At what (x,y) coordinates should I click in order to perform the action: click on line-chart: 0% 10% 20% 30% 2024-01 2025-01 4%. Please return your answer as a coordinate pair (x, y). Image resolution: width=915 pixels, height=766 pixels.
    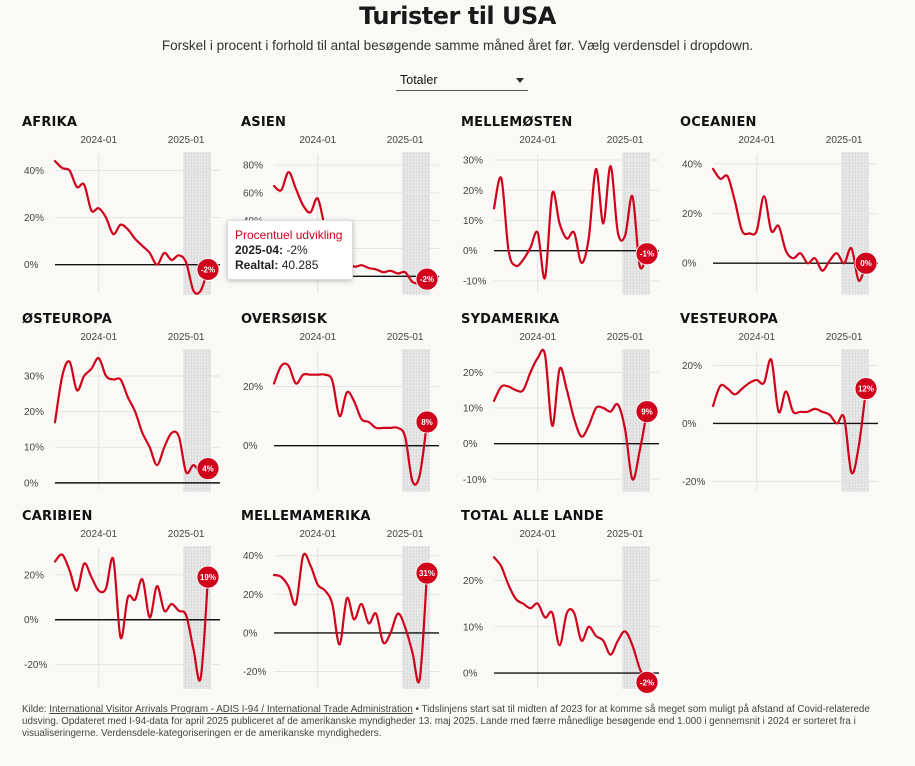
    Looking at the image, I should click on (122, 412).